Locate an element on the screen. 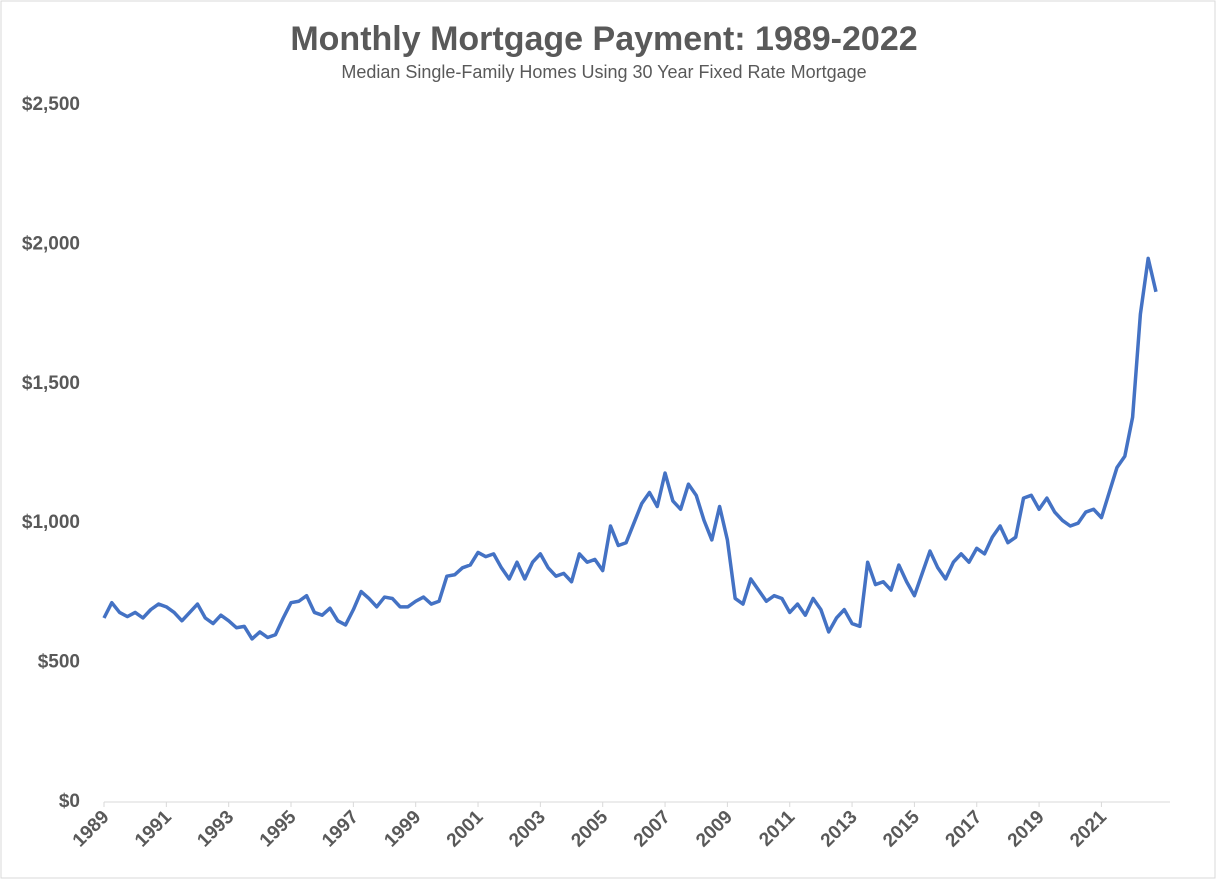 The width and height of the screenshot is (1216, 880). x-tick-label: 2017 is located at coordinates (964, 829).